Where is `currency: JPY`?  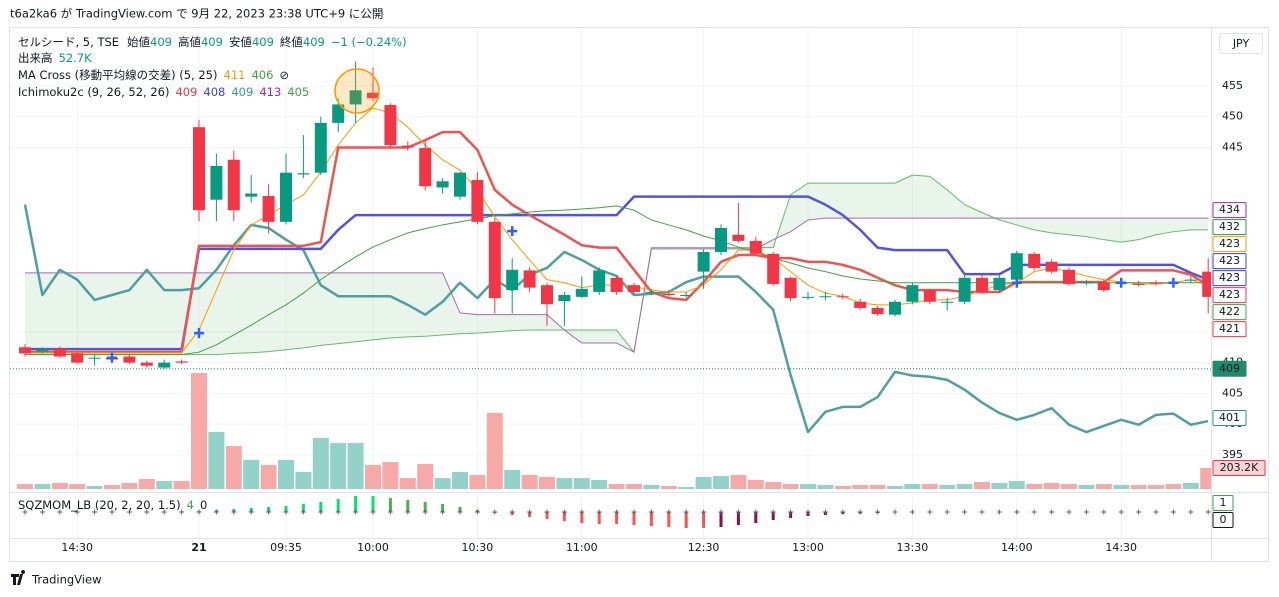 currency: JPY is located at coordinates (1241, 43).